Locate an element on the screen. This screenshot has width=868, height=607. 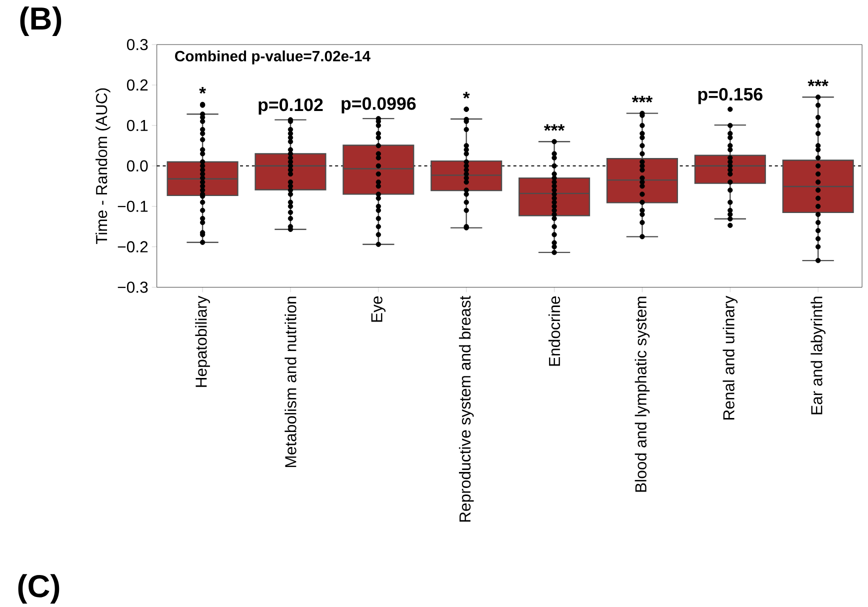
x-tick-label: Hepatobiliary is located at coordinates (202, 341).